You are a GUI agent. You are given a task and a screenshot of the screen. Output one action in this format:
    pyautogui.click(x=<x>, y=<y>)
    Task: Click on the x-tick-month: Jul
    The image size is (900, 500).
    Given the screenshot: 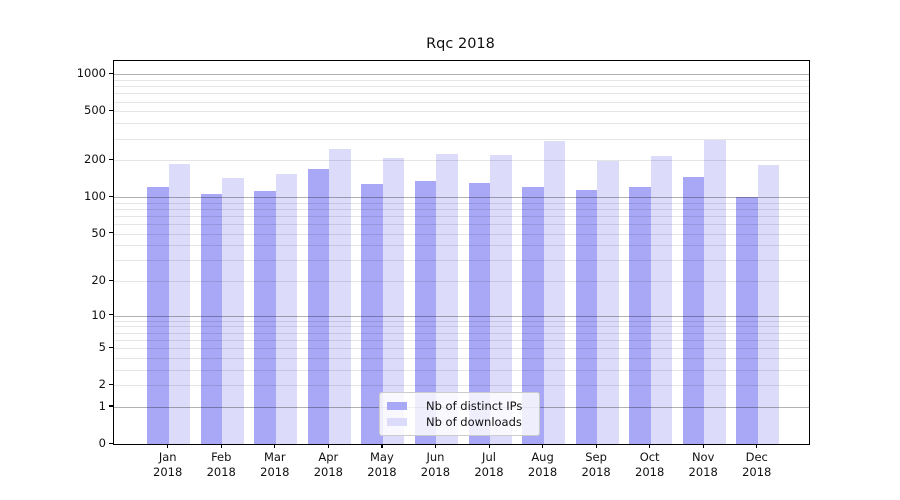 What is the action you would take?
    pyautogui.click(x=489, y=457)
    